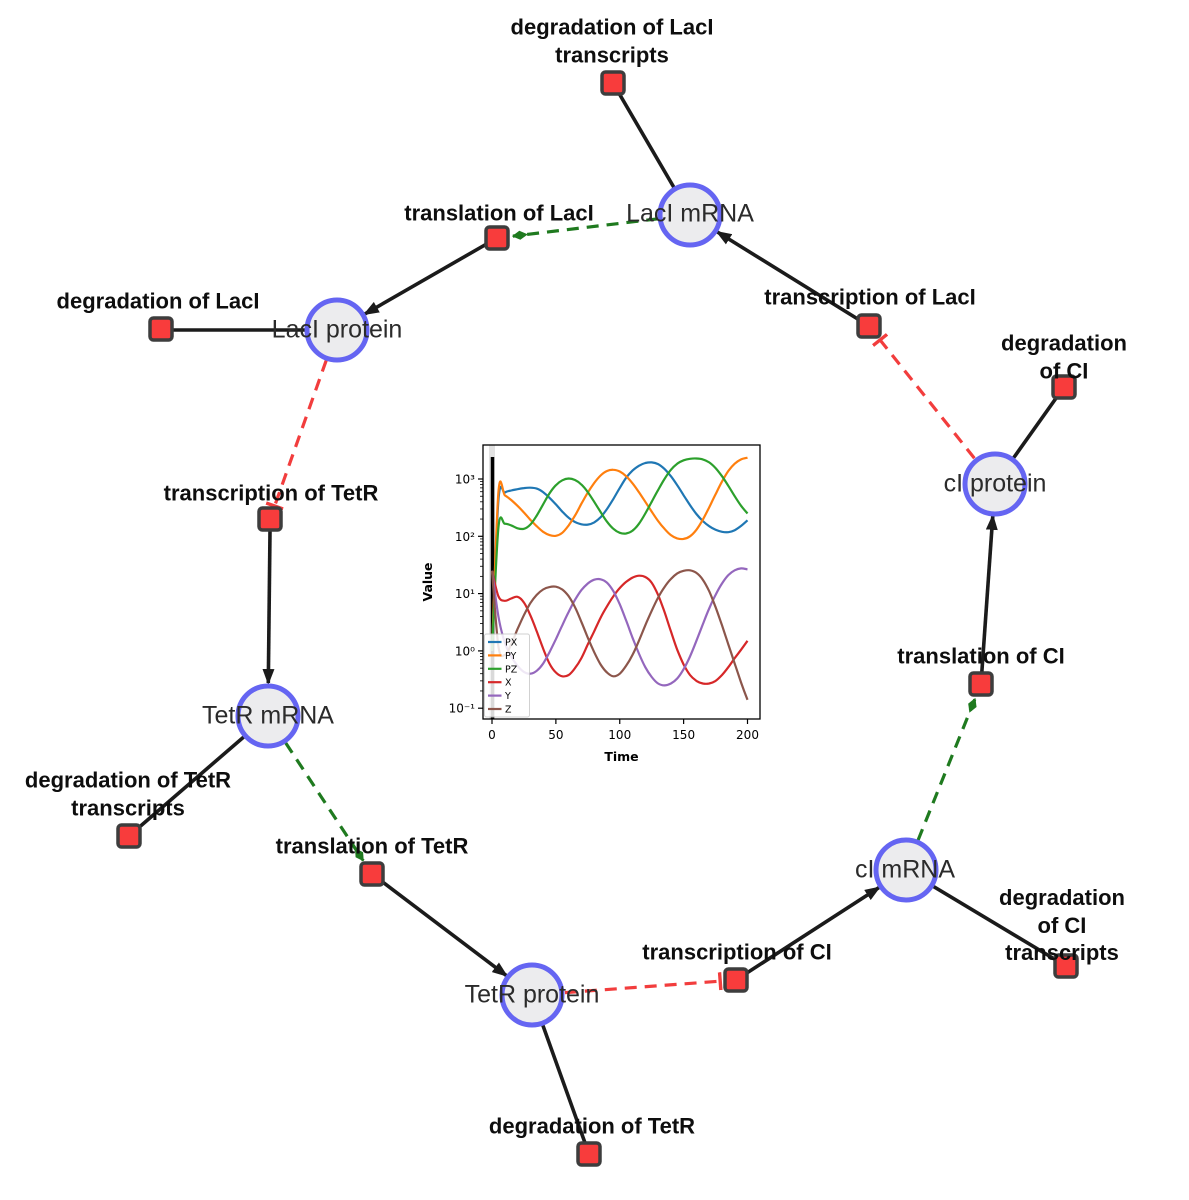 The image size is (1189, 1200). I want to click on reaction-node-translation-cI, so click(981, 684).